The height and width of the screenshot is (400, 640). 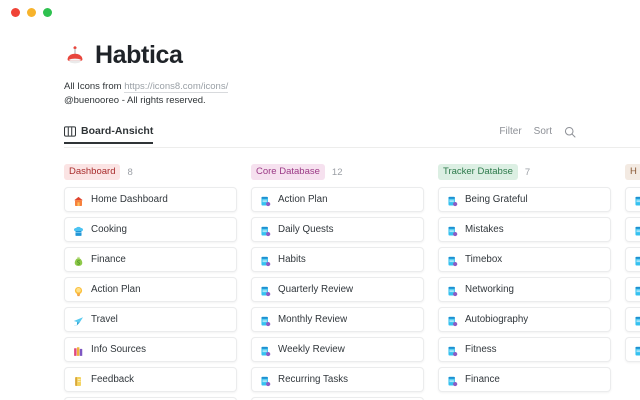 I want to click on board-card-label: Cooking, so click(x=109, y=229).